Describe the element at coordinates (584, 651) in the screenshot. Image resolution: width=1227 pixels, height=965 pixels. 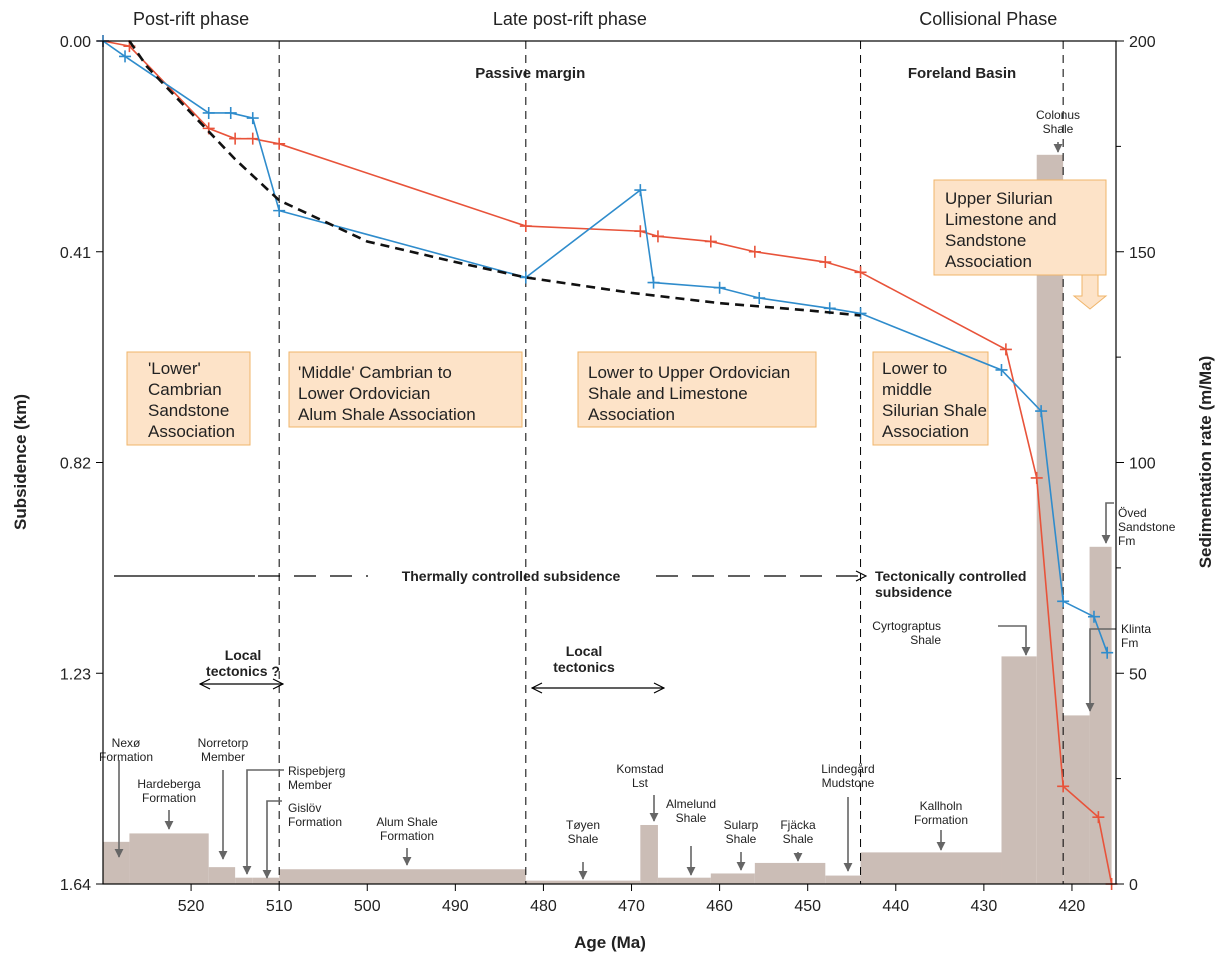
I see `local-tectonics-label: Local` at that location.